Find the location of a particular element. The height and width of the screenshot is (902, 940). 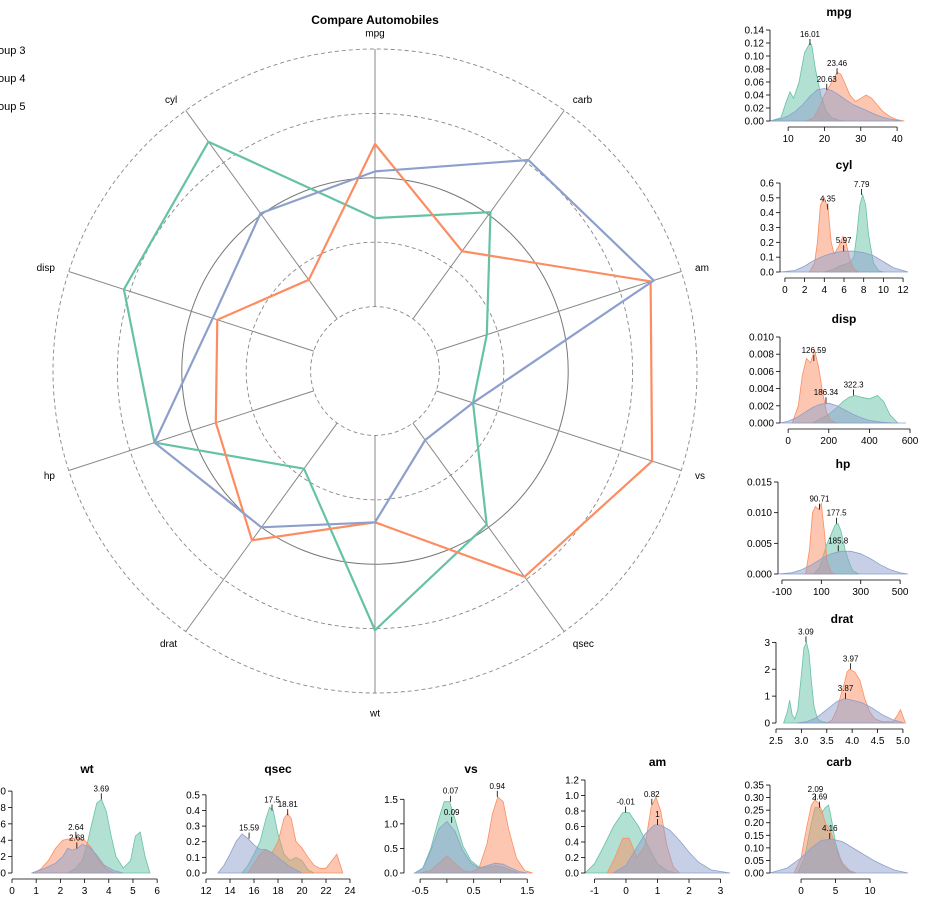

y-tick-label-mpg-1: 0.02 is located at coordinates (755, 109).